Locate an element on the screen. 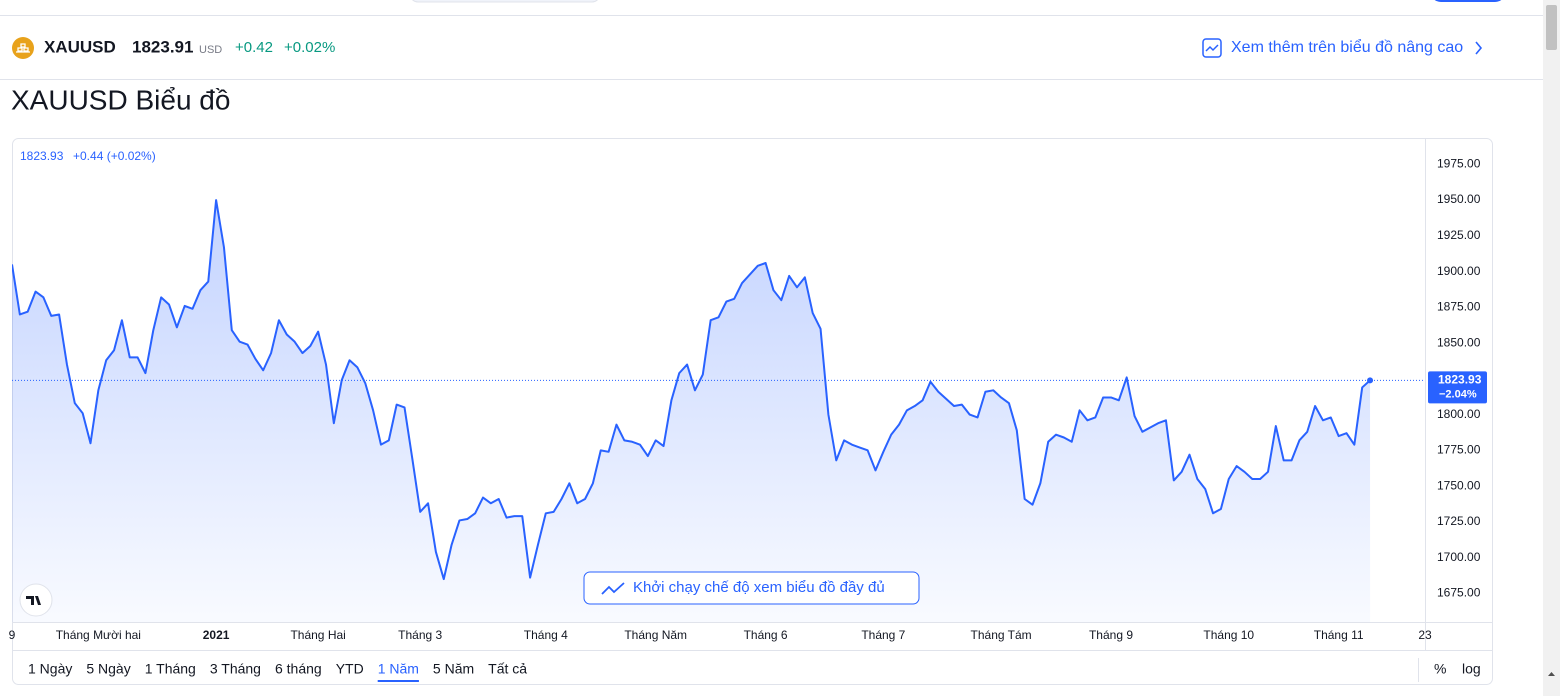 This screenshot has width=1560, height=696. x-tick-label: 23 is located at coordinates (1425, 635).